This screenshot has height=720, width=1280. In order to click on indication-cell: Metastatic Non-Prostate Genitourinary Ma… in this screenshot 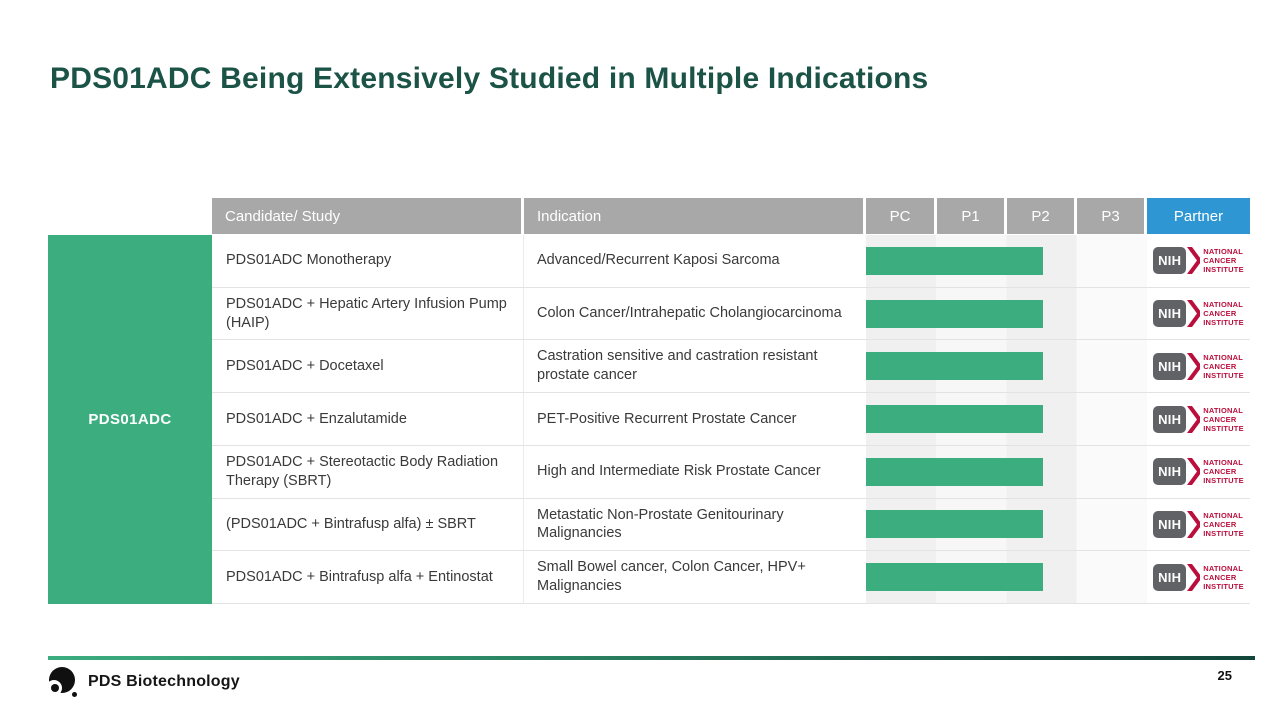, I will do `click(660, 524)`.